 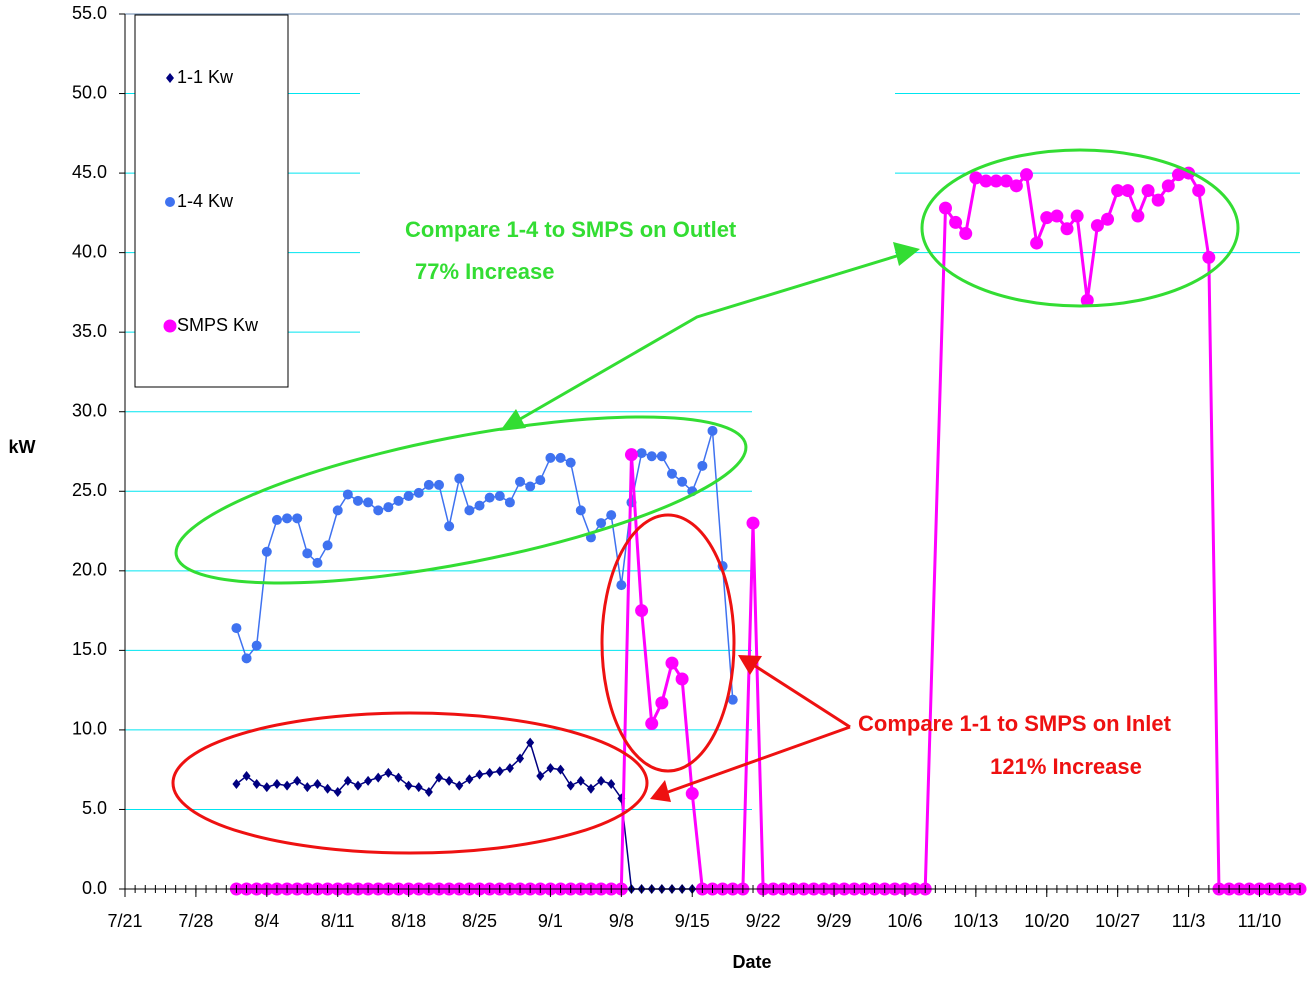 What do you see at coordinates (550, 921) in the screenshot?
I see `x-tick-label: 9/1` at bounding box center [550, 921].